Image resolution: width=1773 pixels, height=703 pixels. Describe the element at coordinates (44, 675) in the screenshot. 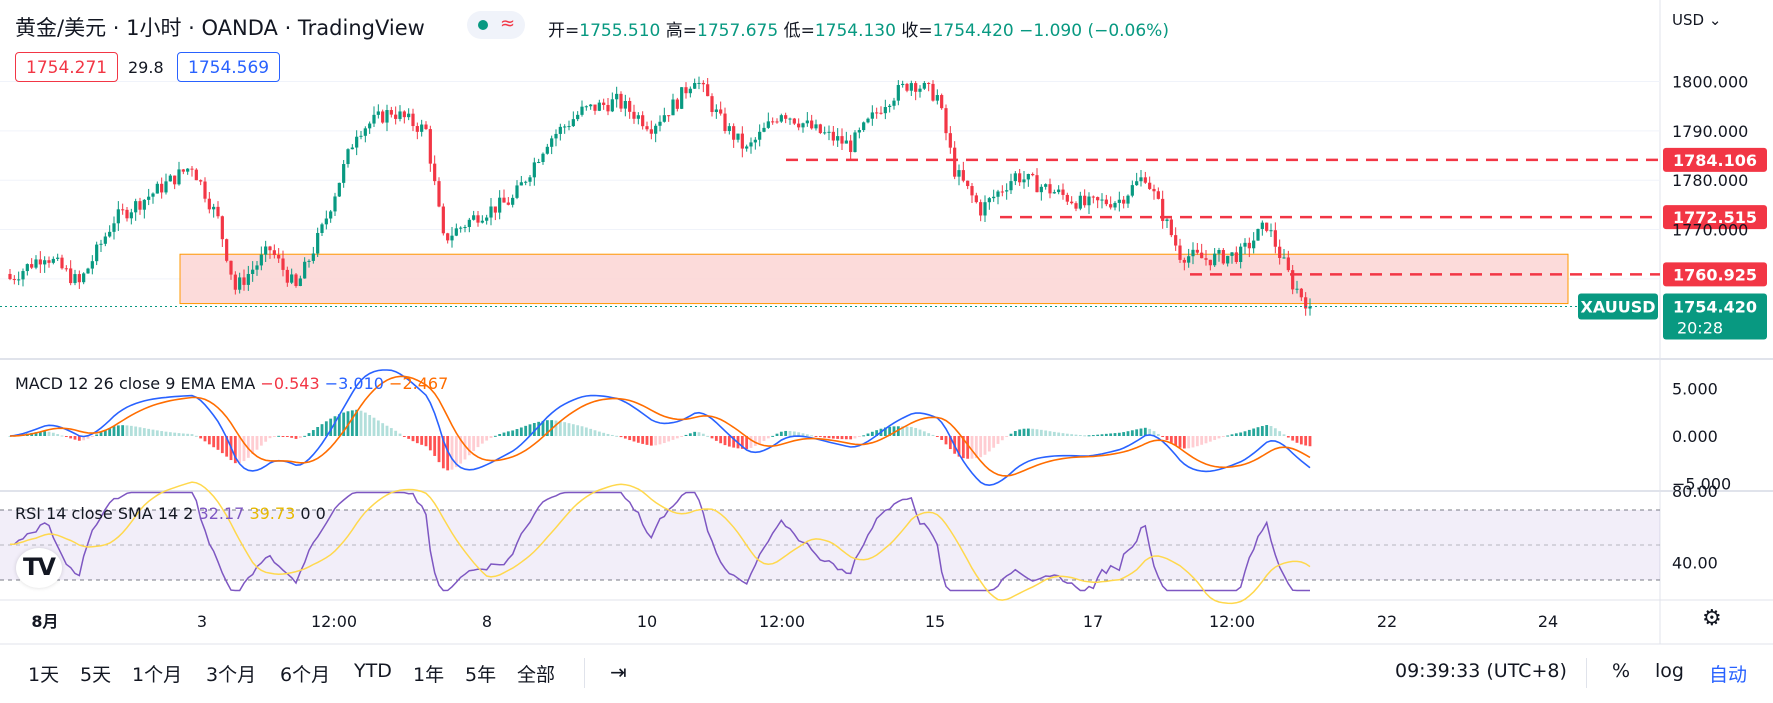

I see `range-1d-button: 1天` at that location.